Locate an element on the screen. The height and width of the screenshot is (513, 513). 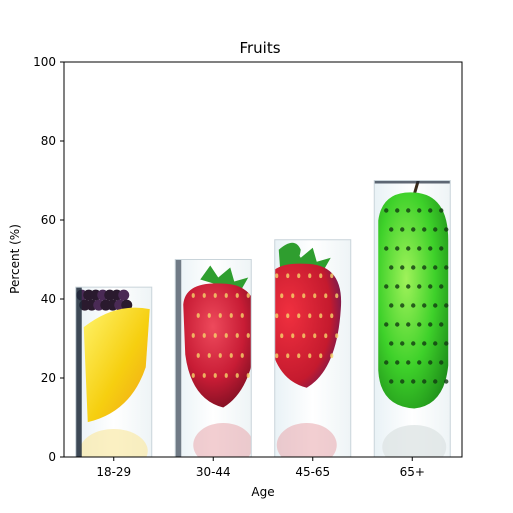
x-tick-label: 65+ is located at coordinates (412, 472).